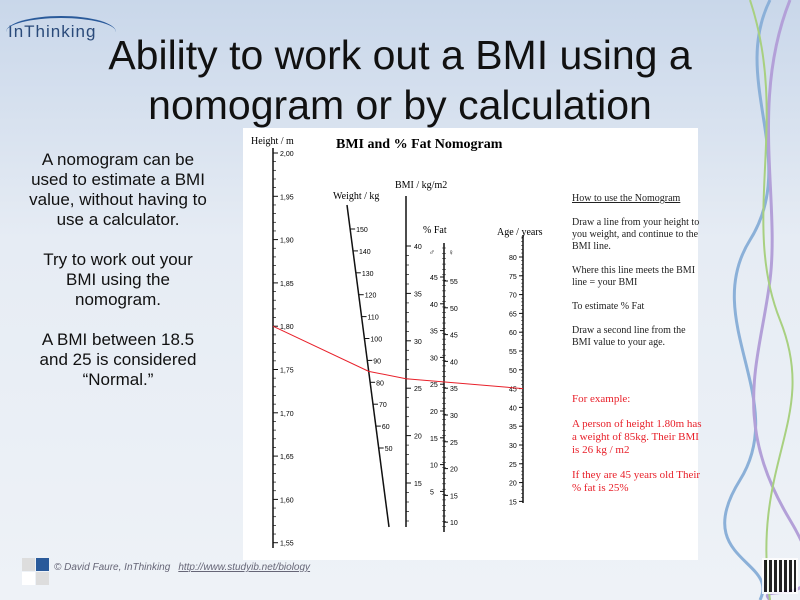 This screenshot has width=800, height=600. I want to click on example-title: For example:, so click(601, 399).